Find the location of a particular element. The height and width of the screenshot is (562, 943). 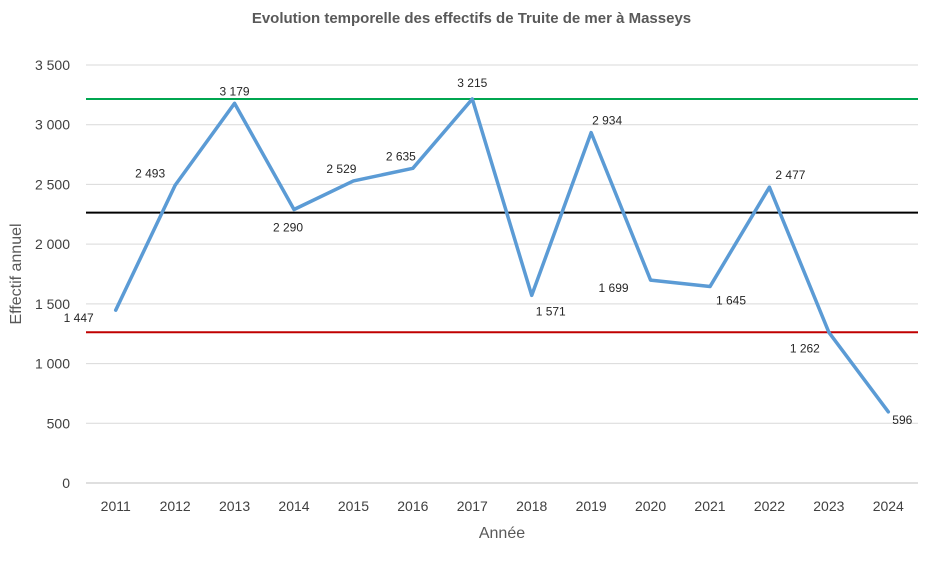

data-label: 2 477 is located at coordinates (790, 175).